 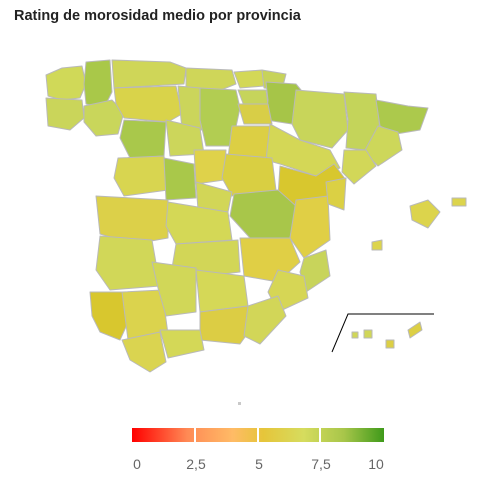 What do you see at coordinates (148, 104) in the screenshot?
I see `province-leon` at bounding box center [148, 104].